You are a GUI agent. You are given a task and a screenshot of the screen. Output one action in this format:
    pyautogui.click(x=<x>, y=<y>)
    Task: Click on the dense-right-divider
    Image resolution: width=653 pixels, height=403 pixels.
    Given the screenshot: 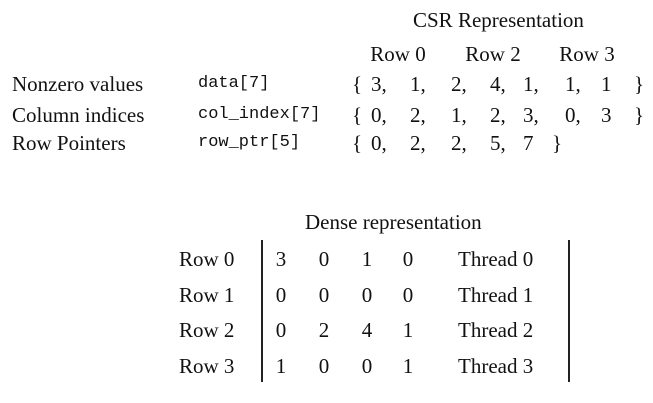 What is the action you would take?
    pyautogui.click(x=569, y=311)
    